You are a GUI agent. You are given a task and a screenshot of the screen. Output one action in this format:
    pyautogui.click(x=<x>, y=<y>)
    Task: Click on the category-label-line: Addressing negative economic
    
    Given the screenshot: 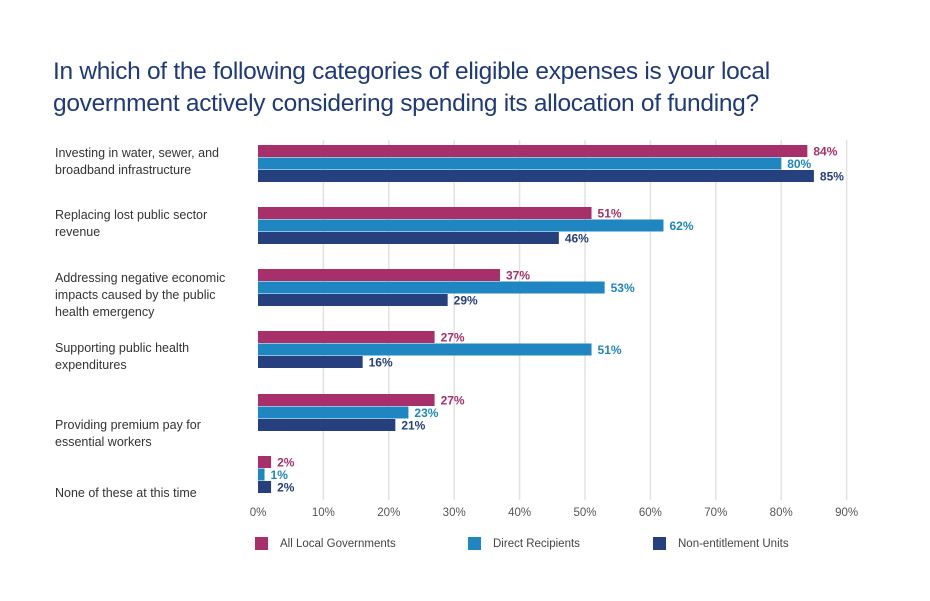 What is the action you would take?
    pyautogui.click(x=140, y=278)
    